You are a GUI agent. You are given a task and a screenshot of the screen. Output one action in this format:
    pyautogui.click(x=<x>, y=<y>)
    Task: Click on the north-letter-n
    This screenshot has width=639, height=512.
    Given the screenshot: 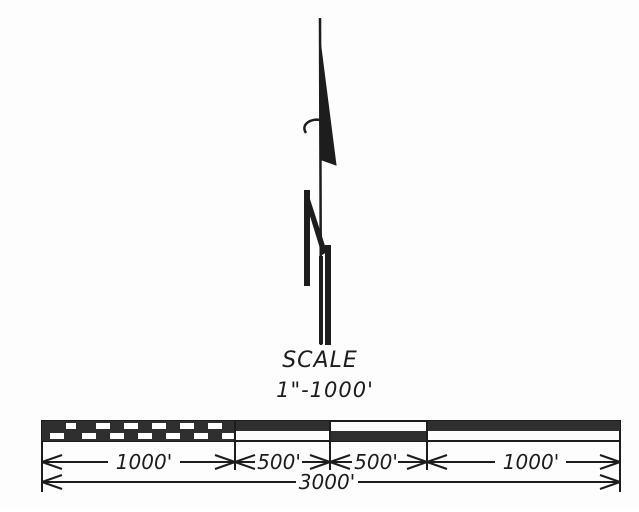 What is the action you would take?
    pyautogui.click(x=317, y=267)
    